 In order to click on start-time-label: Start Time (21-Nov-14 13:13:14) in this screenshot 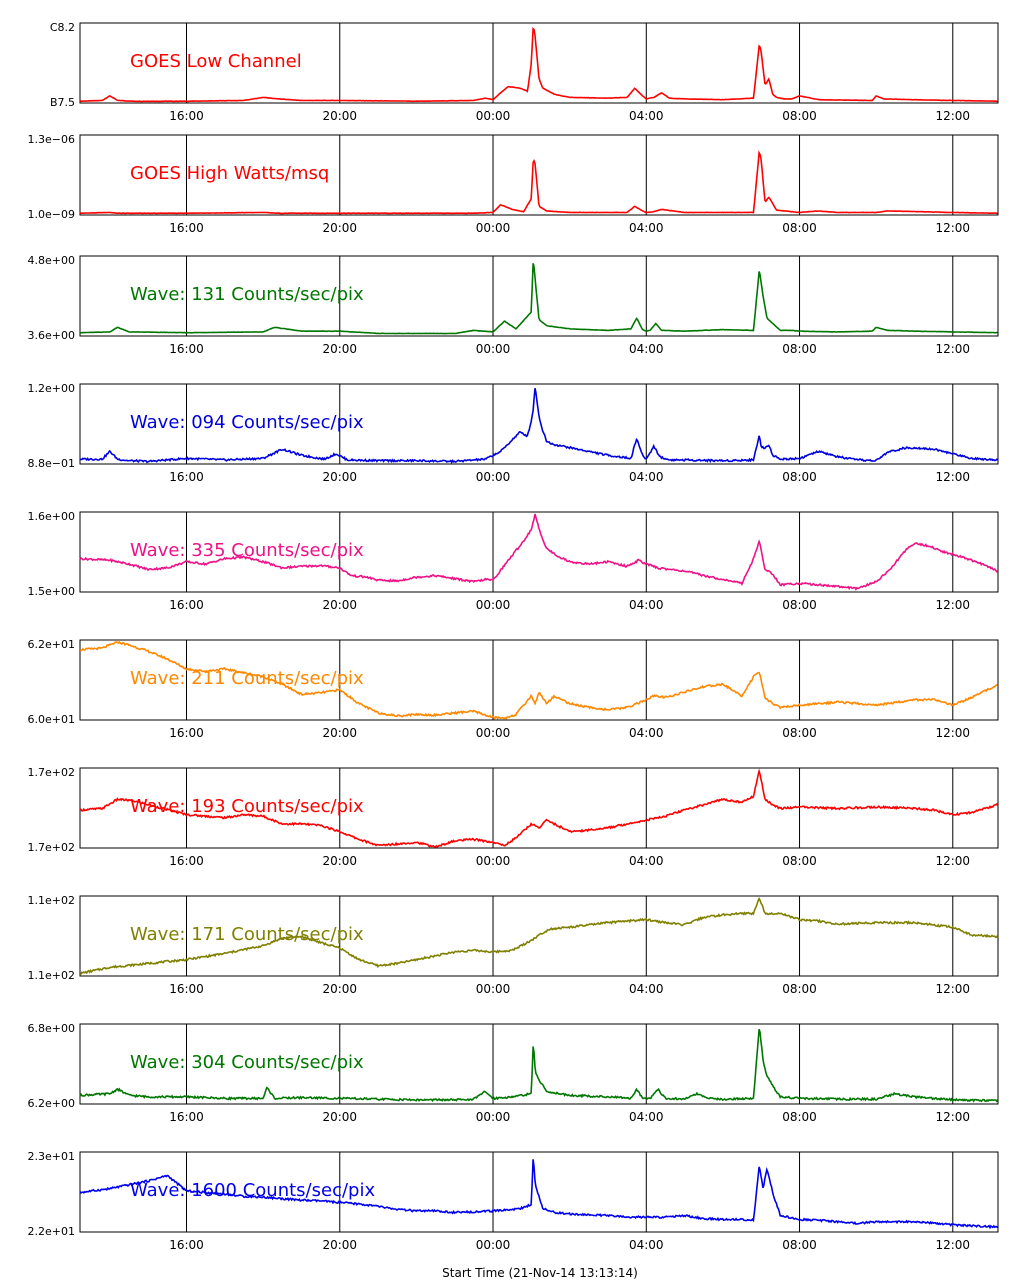, I will do `click(540, 1273)`.